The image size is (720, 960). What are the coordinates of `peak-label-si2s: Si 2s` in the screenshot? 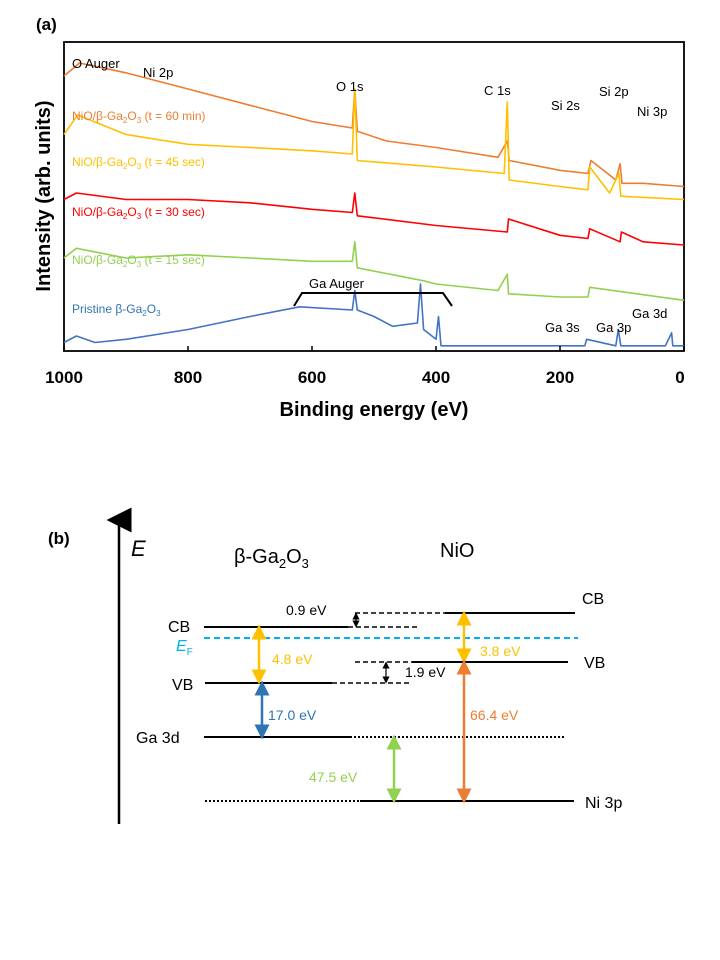 It's located at (565, 105).